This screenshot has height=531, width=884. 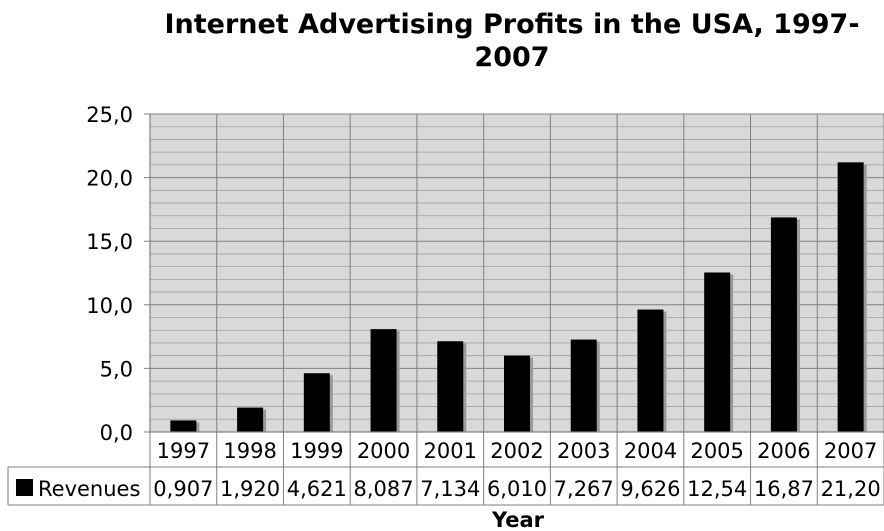 What do you see at coordinates (183, 451) in the screenshot?
I see `x-tick-label: 1997` at bounding box center [183, 451].